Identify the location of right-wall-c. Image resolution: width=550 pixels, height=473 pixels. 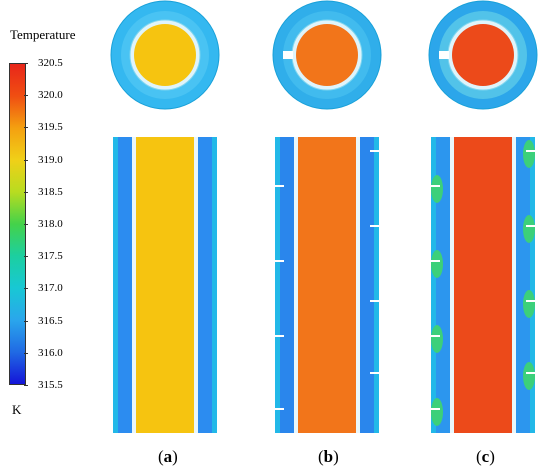
(514, 285).